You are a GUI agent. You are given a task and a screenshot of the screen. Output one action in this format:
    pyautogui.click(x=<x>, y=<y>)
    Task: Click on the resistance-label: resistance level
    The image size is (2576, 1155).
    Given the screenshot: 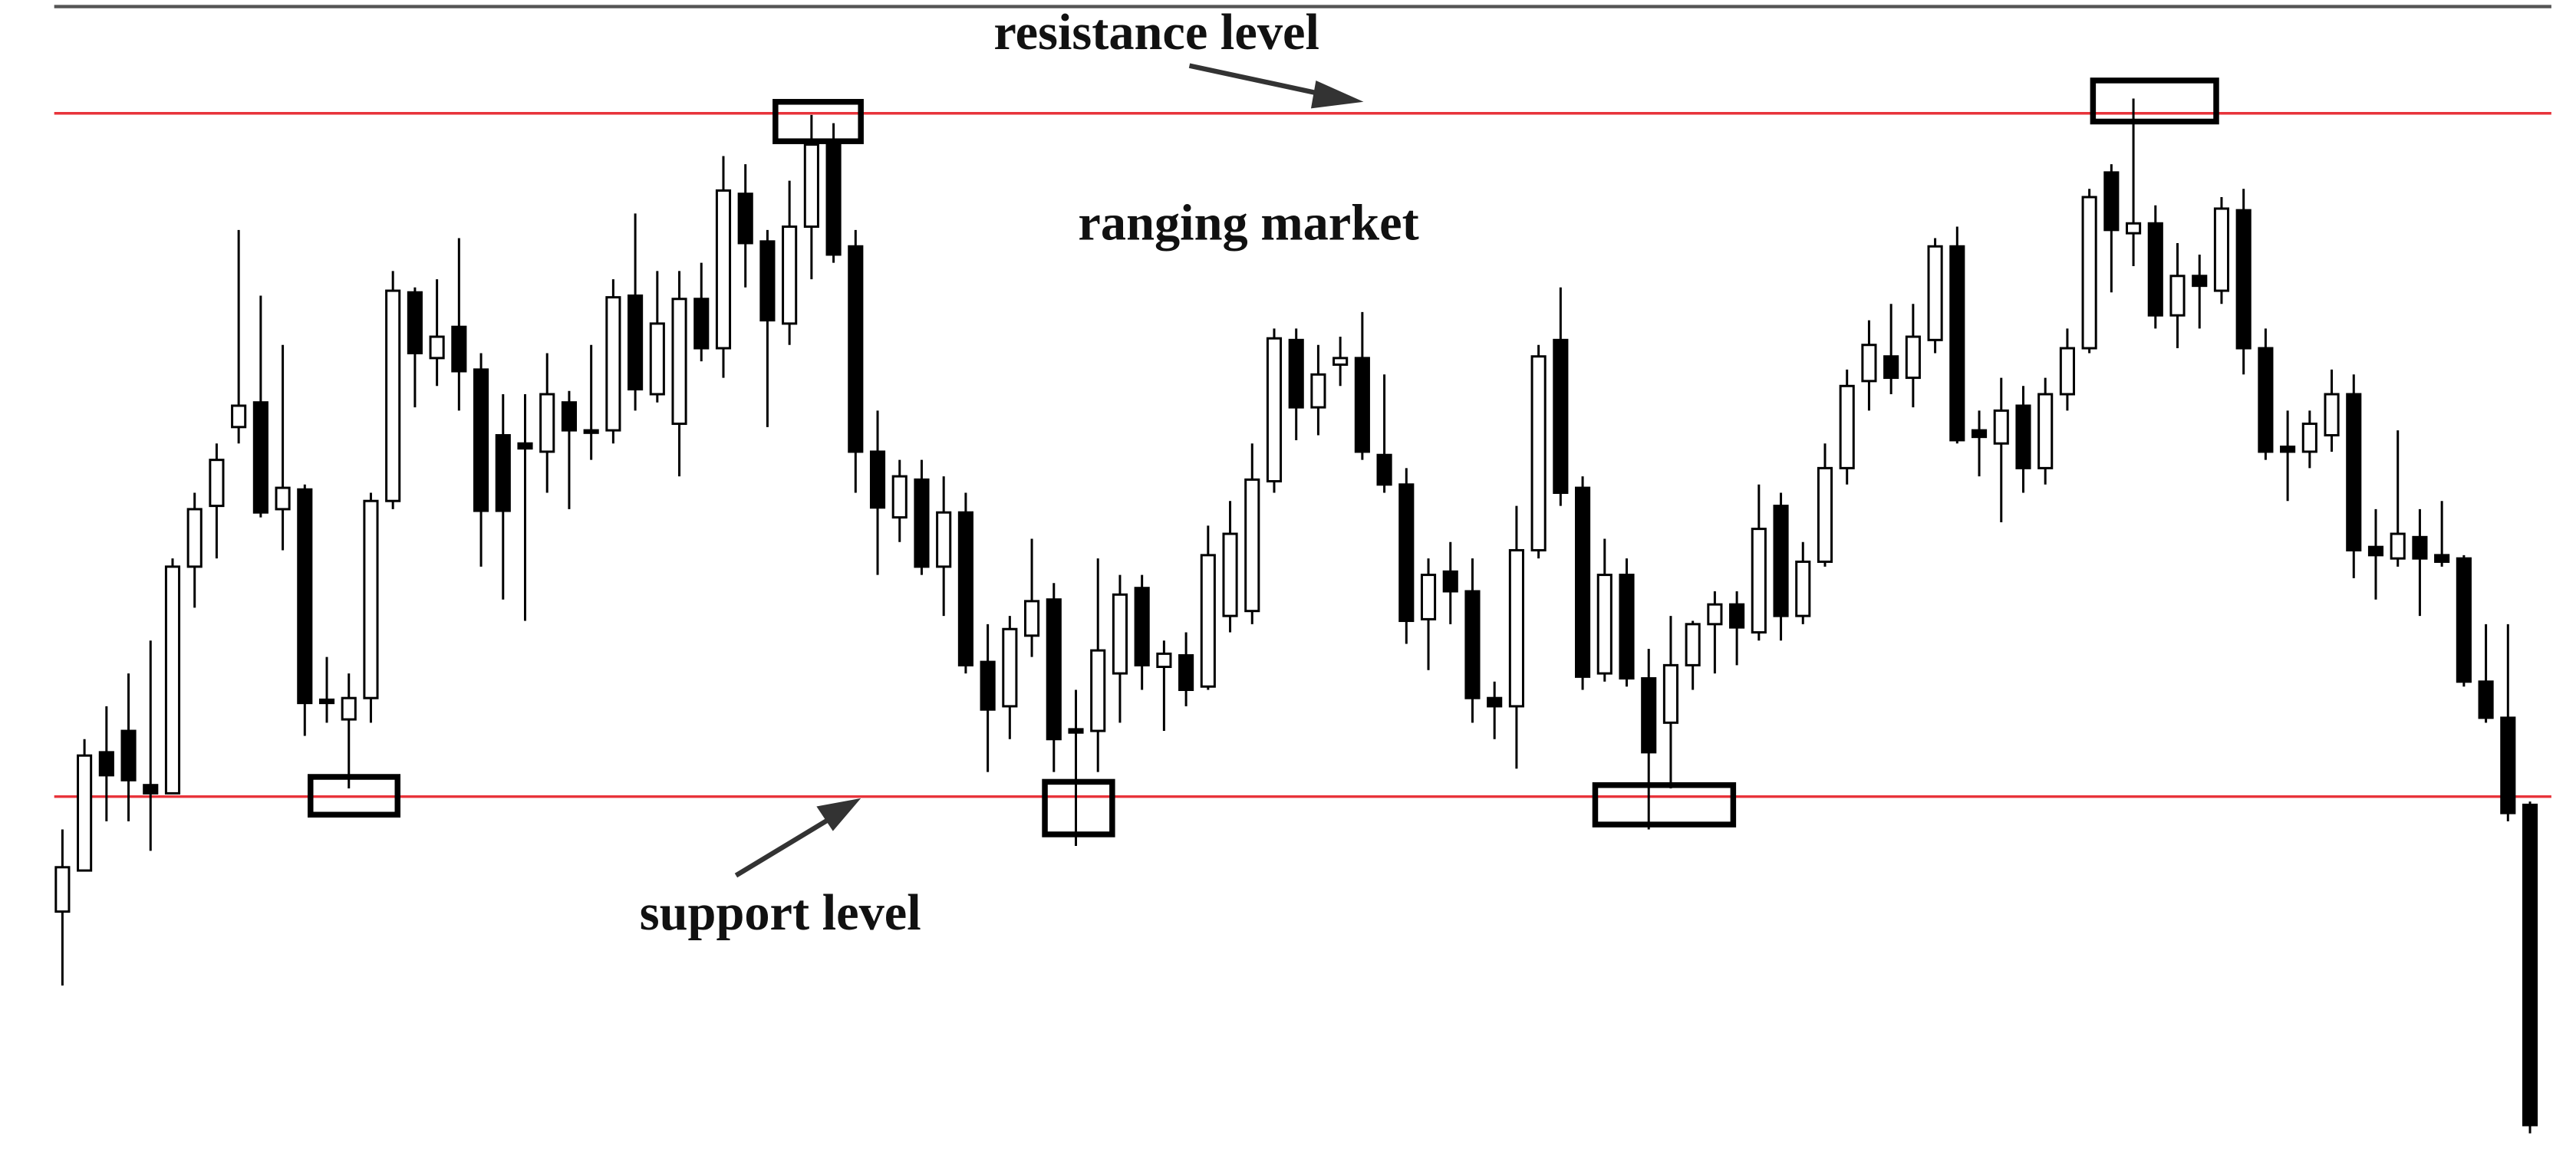 What is the action you would take?
    pyautogui.click(x=1156, y=33)
    